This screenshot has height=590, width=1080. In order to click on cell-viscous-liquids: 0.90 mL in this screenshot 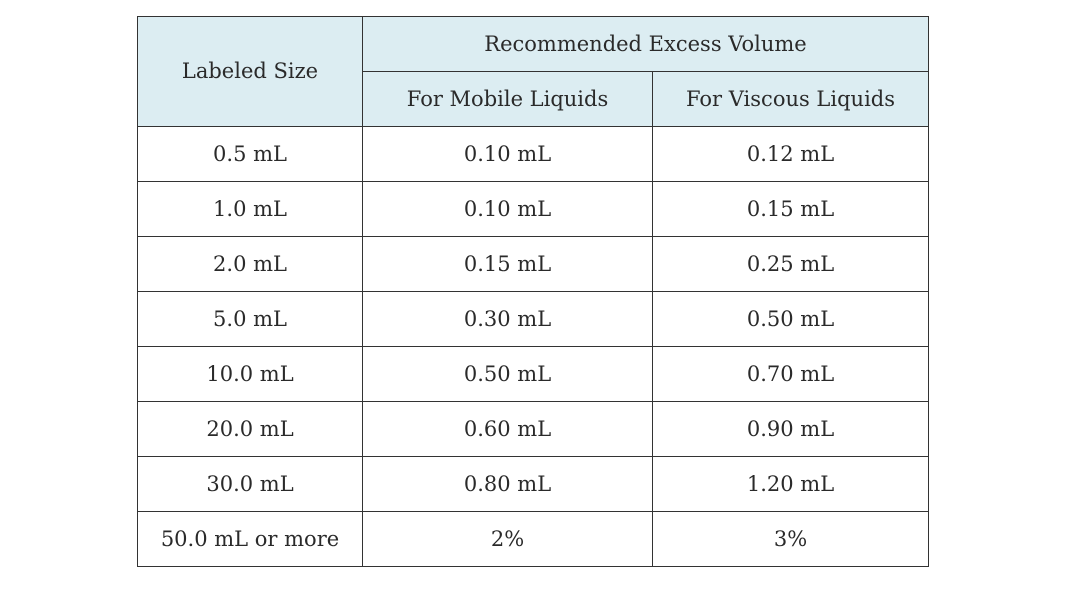, I will do `click(790, 429)`.